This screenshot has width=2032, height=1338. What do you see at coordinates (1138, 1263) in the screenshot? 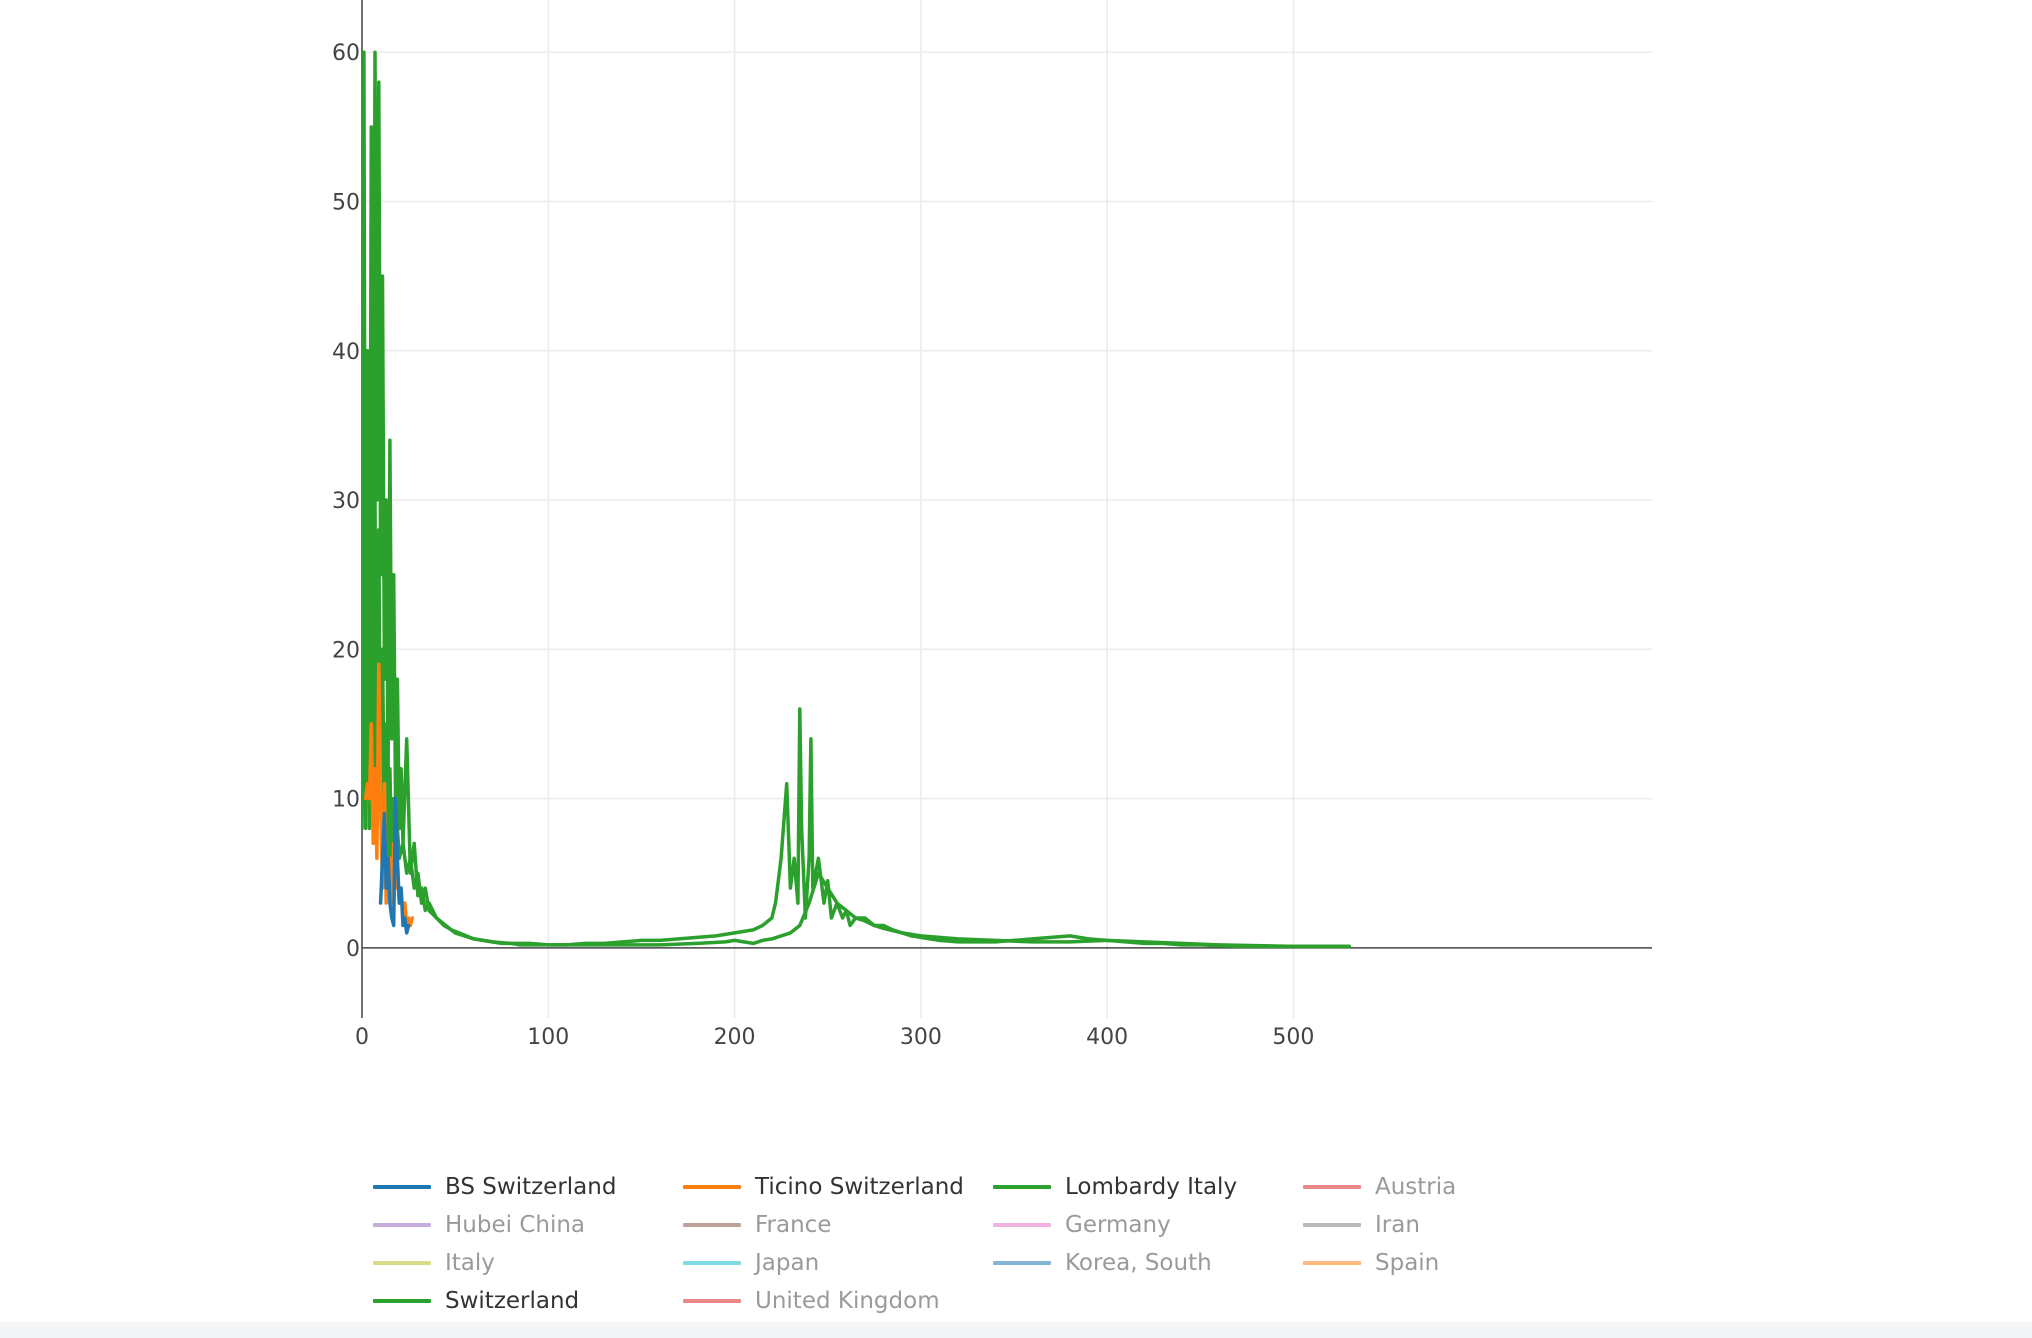
I see `legend-label: Korea, South` at bounding box center [1138, 1263].